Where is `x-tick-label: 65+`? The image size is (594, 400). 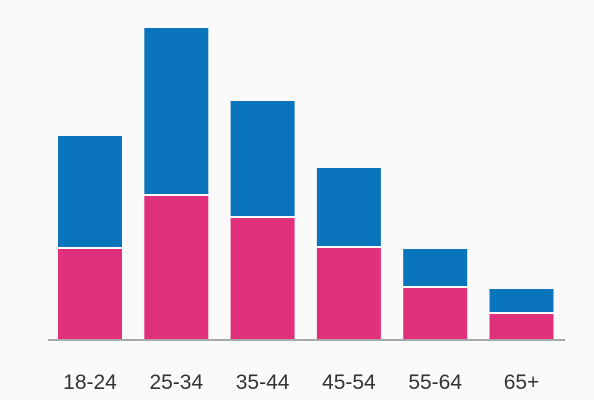 x-tick-label: 65+ is located at coordinates (522, 382).